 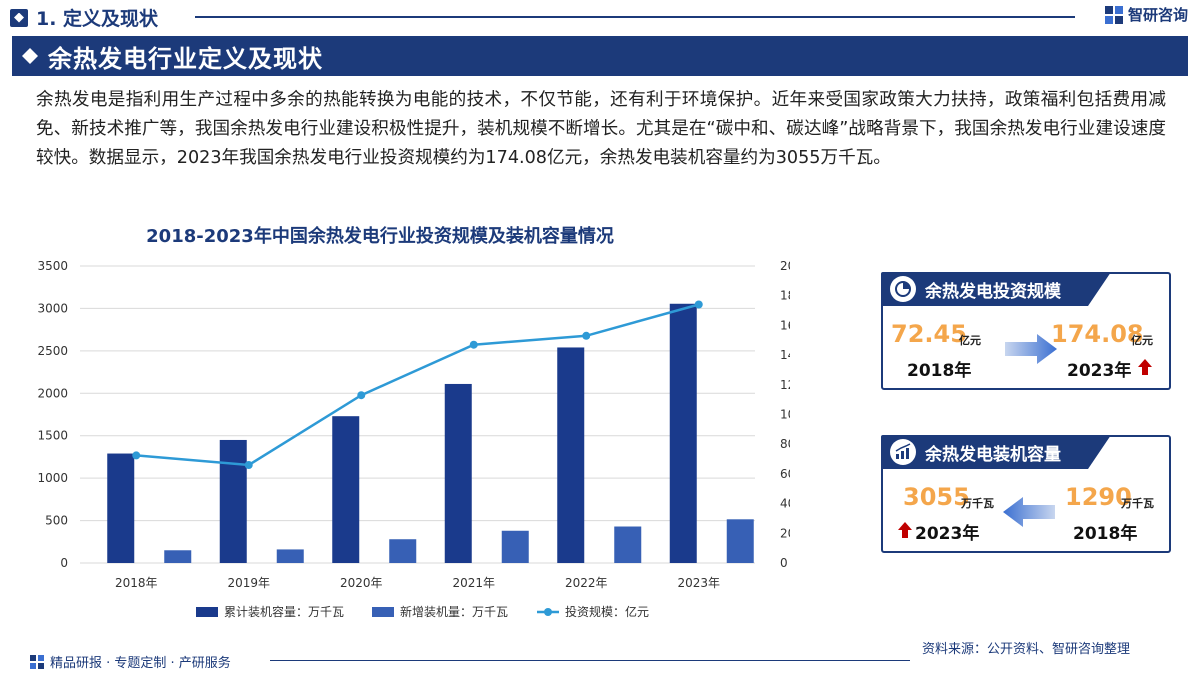 I want to click on section-title-text: 1. 定义及现状, so click(x=97, y=19).